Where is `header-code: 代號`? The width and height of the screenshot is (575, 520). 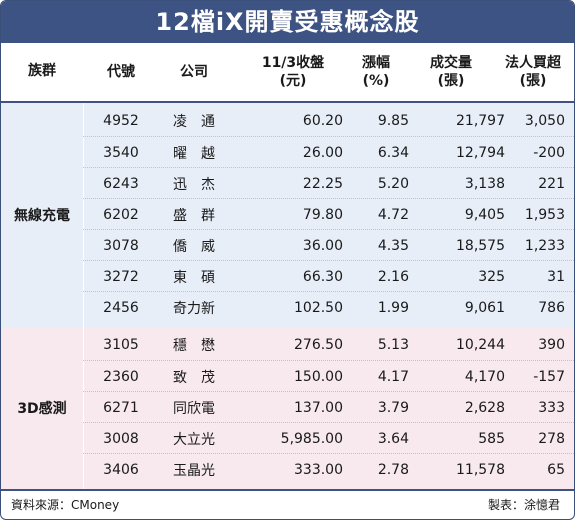
header-code: 代號 is located at coordinates (121, 72).